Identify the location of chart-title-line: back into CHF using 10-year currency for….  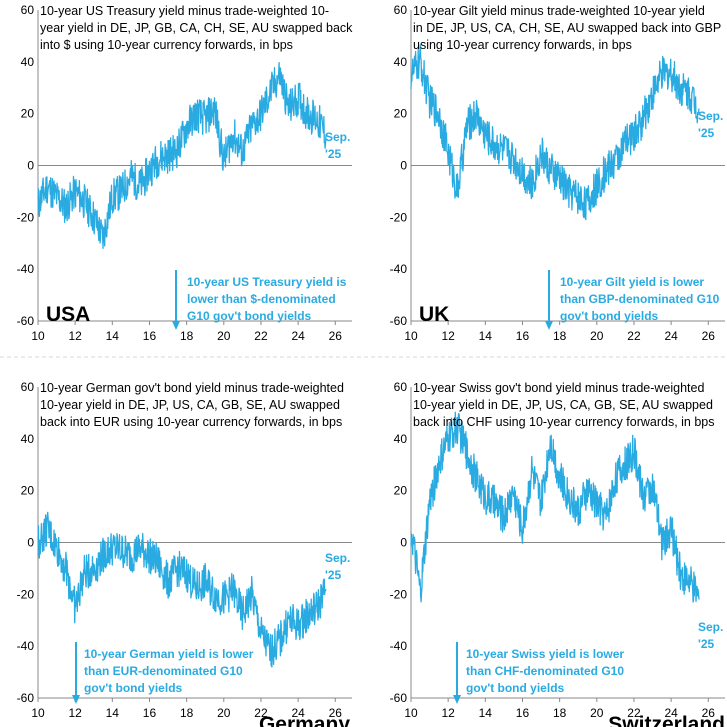
(564, 422).